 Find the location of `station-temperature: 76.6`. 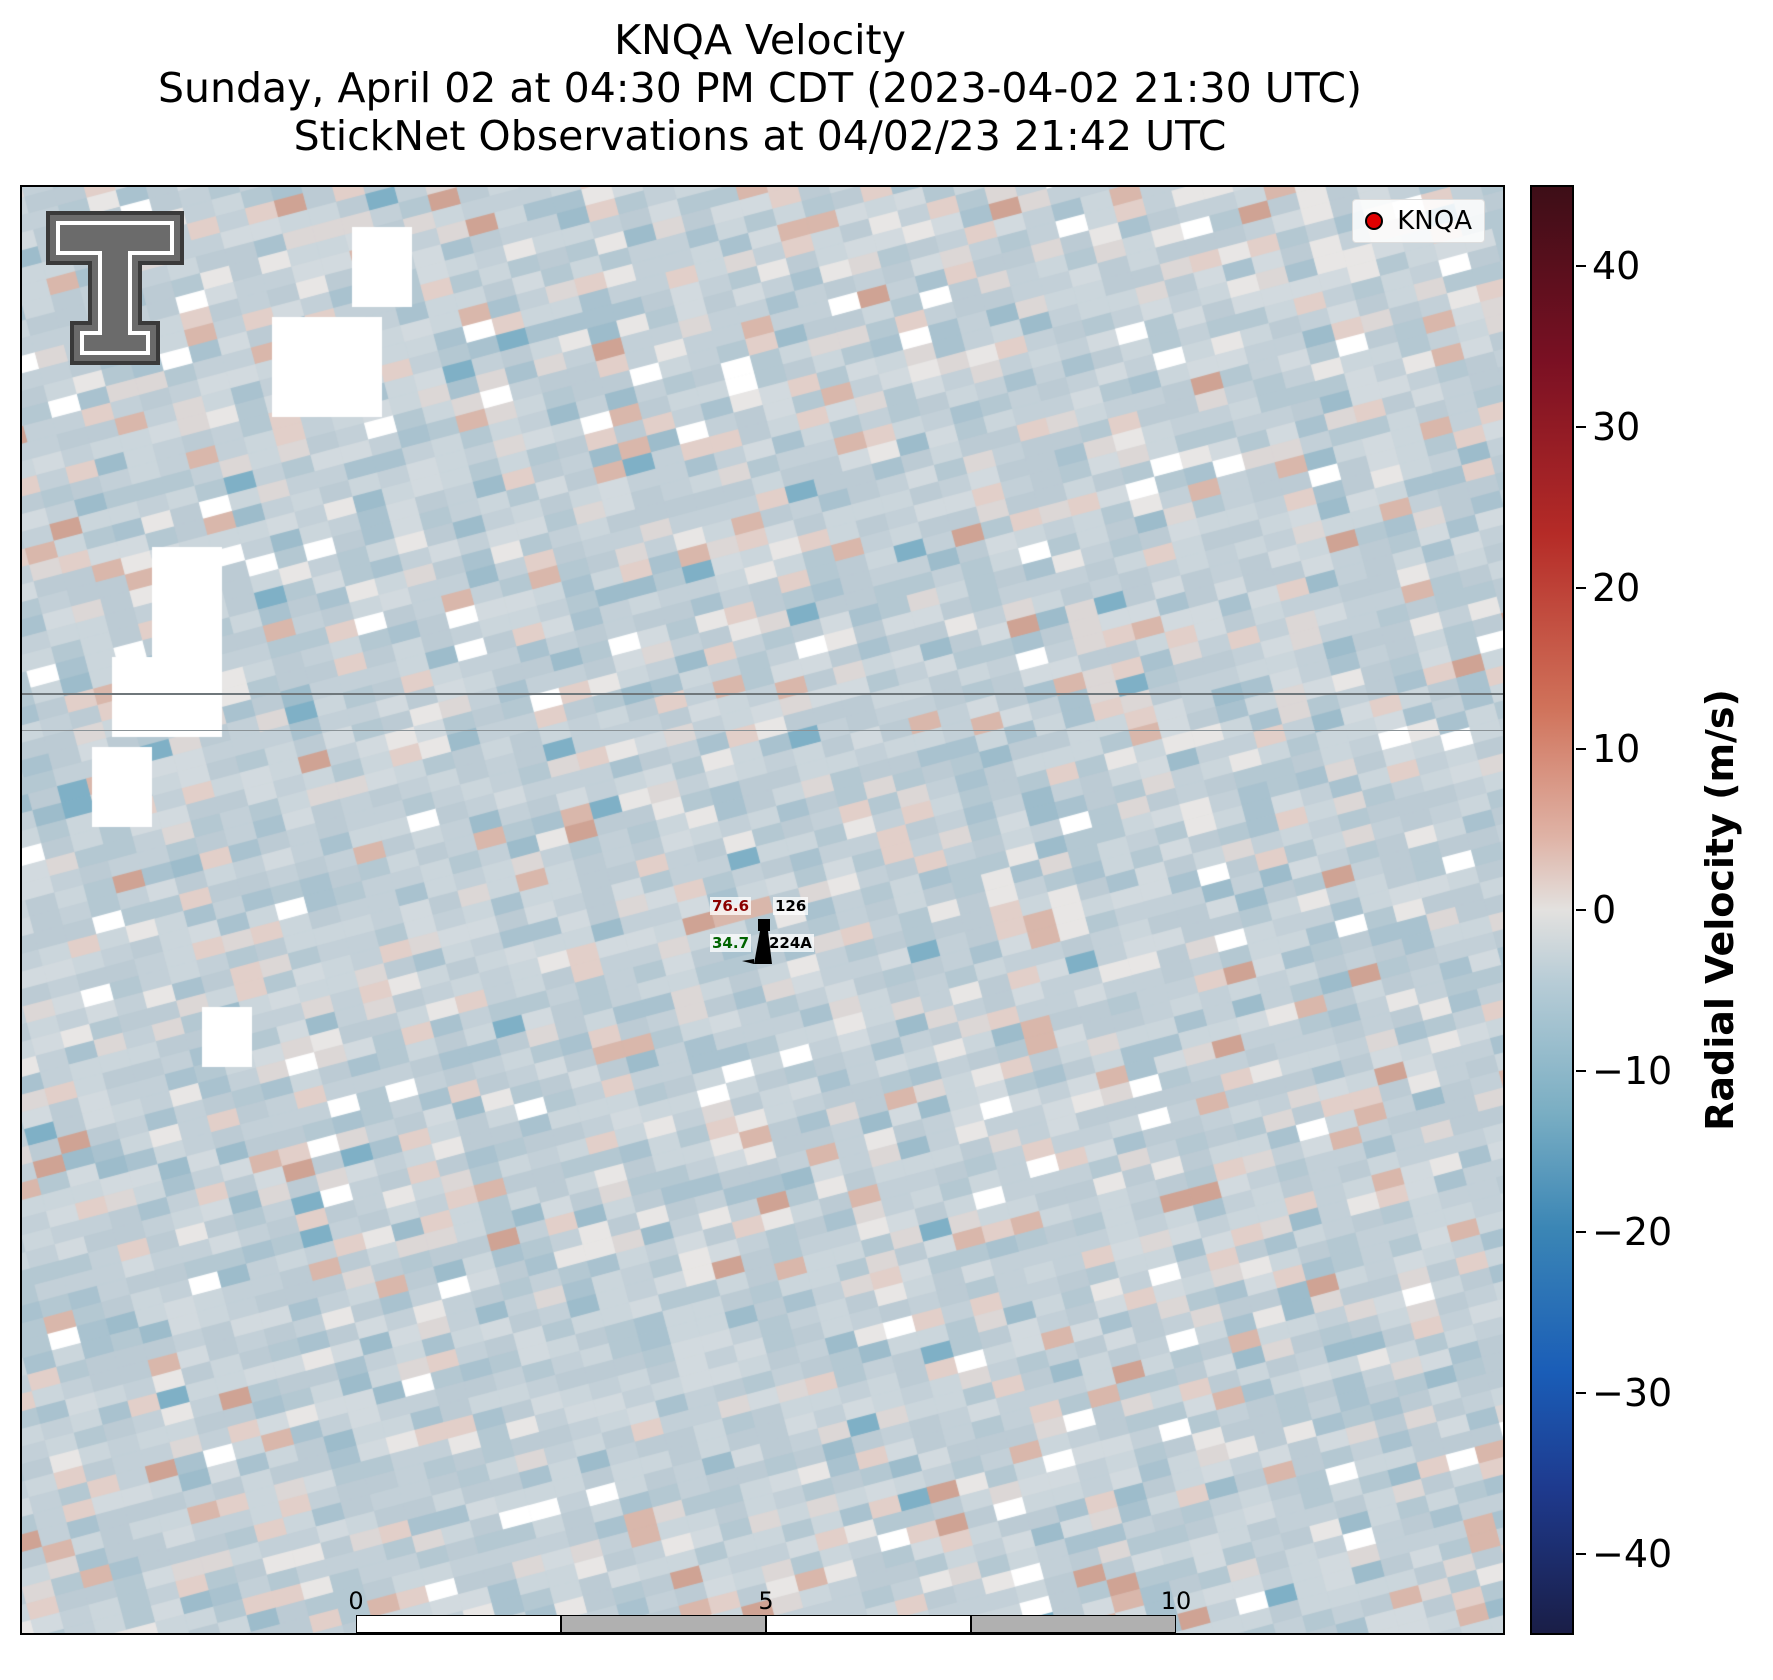

station-temperature: 76.6 is located at coordinates (731, 906).